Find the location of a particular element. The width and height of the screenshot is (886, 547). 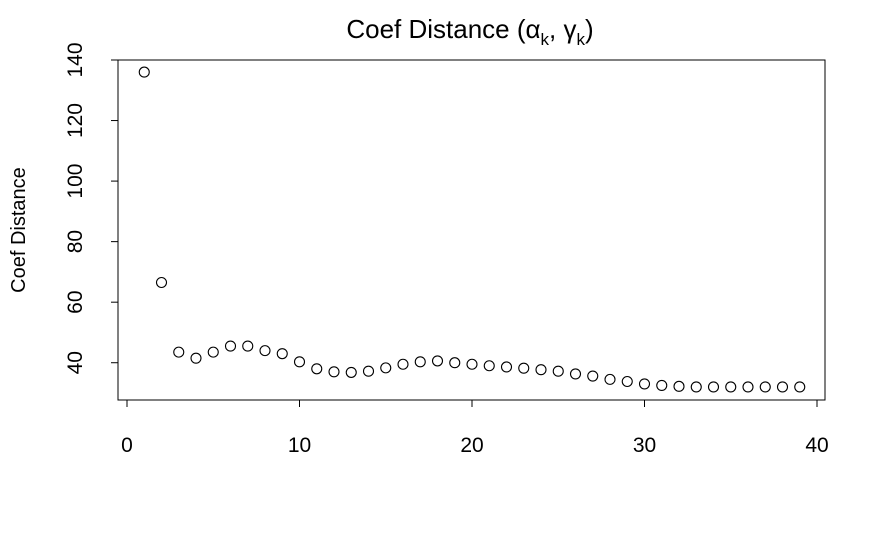

y-axis-label: Coef Distance is located at coordinates (19, 230).